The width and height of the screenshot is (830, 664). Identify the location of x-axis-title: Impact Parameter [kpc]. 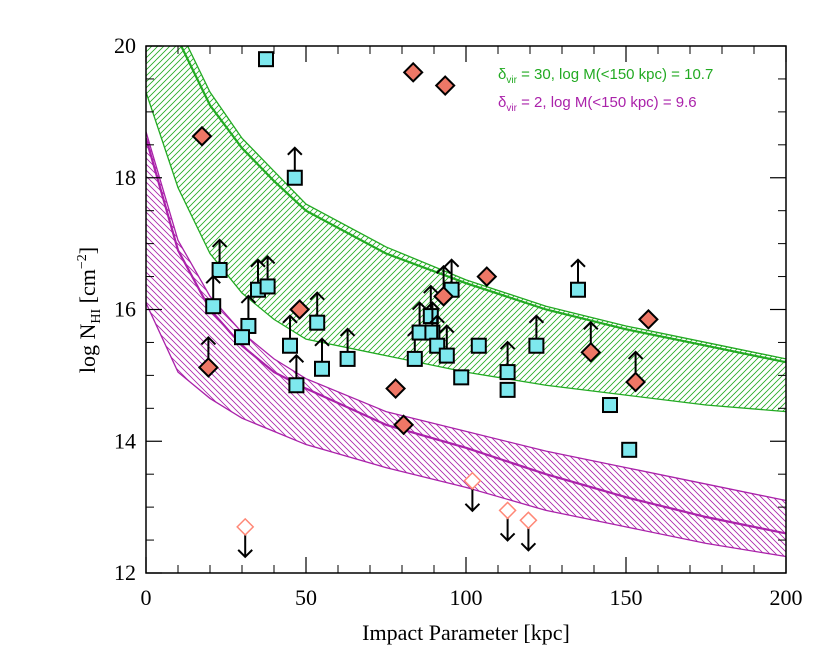
(466, 632).